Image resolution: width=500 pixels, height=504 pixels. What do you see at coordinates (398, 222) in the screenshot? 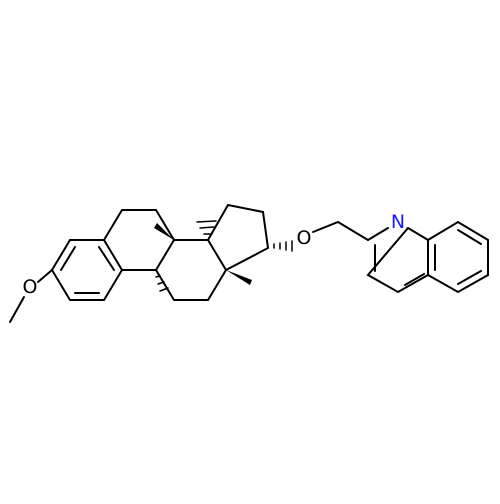
I see `atom-label: N` at bounding box center [398, 222].